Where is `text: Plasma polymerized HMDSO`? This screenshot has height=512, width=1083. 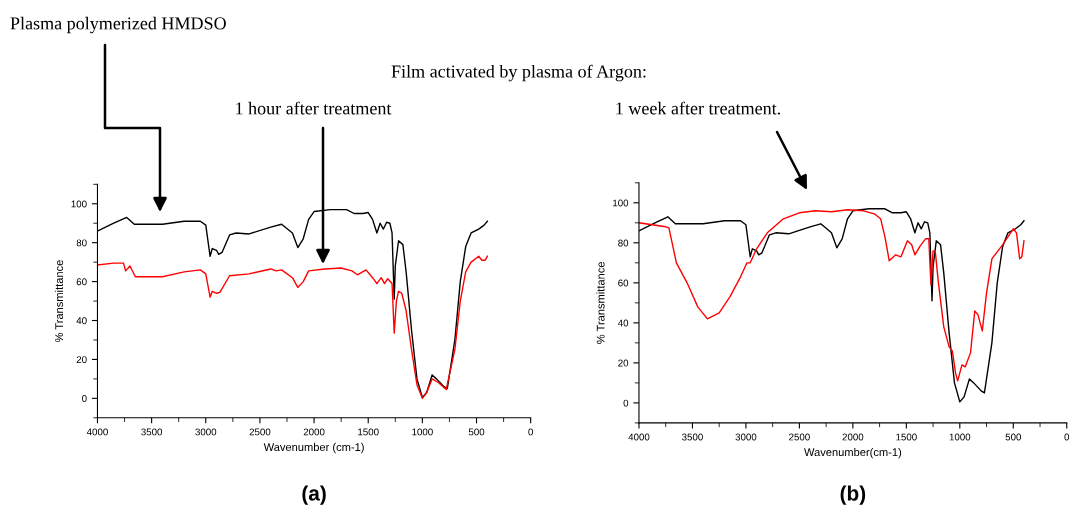 text: Plasma polymerized HMDSO is located at coordinates (118, 25).